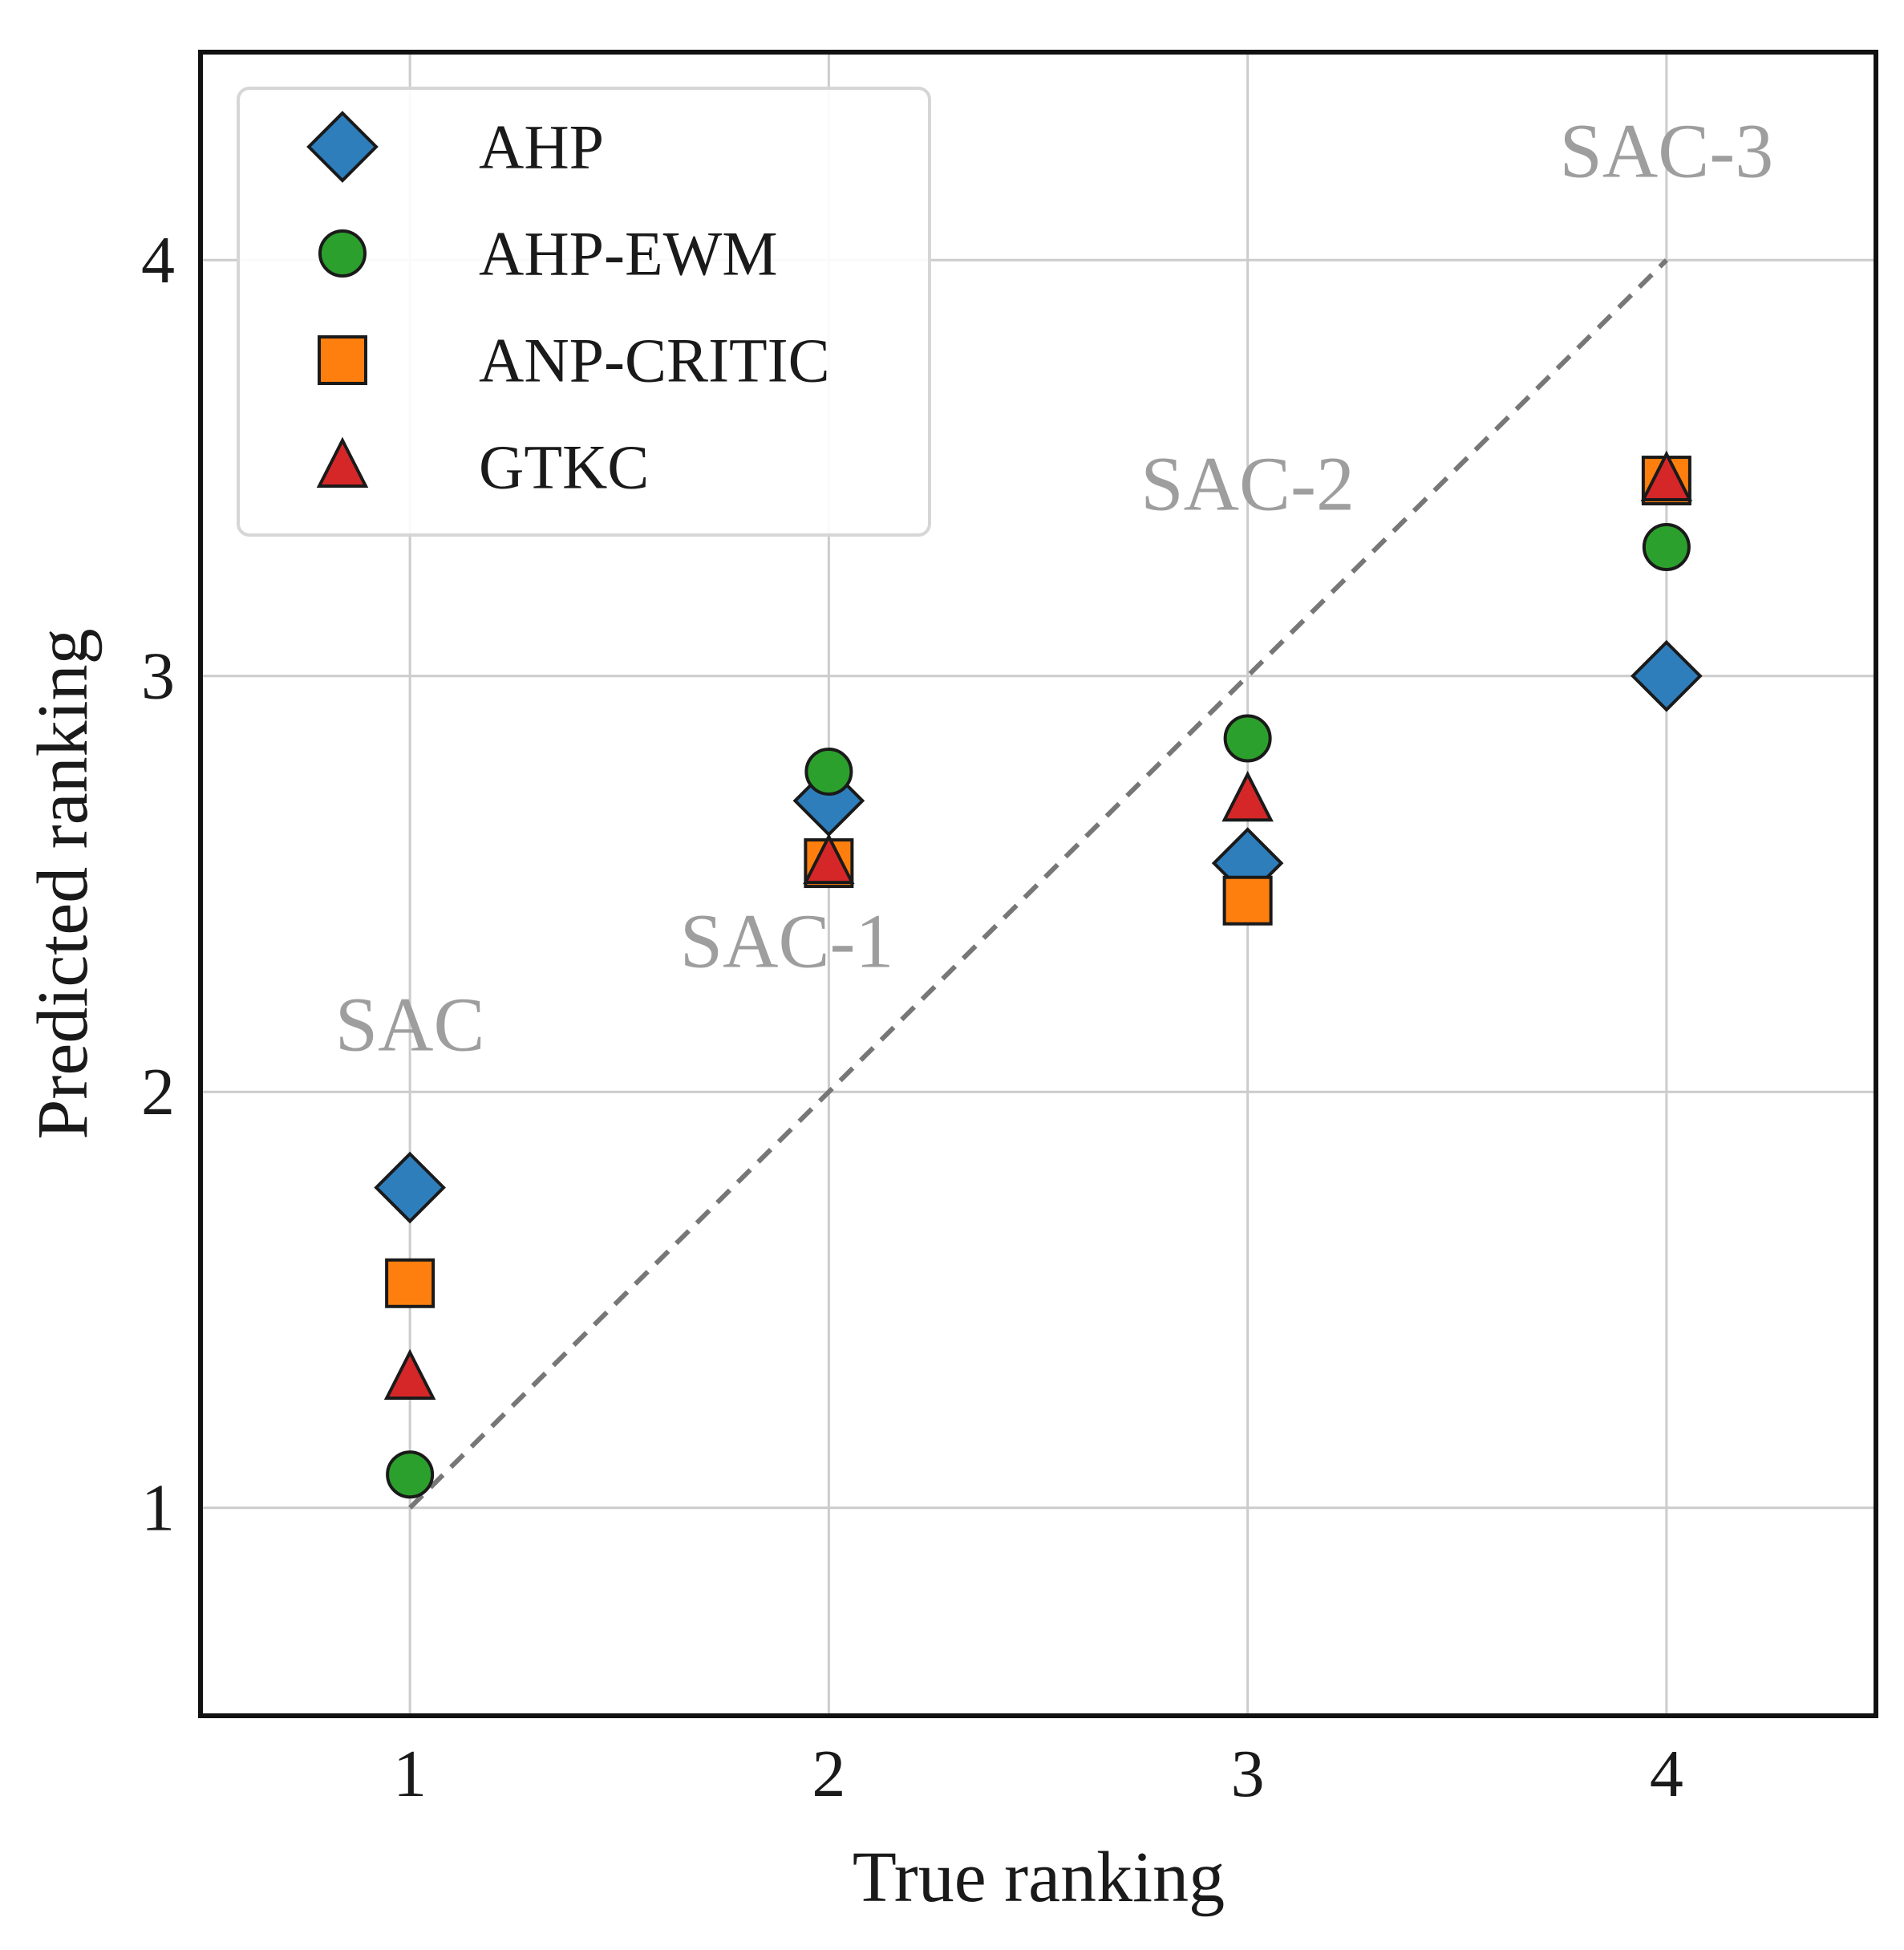 The height and width of the screenshot is (1950, 1904). I want to click on legend-marker-ahp-ewm, so click(342, 253).